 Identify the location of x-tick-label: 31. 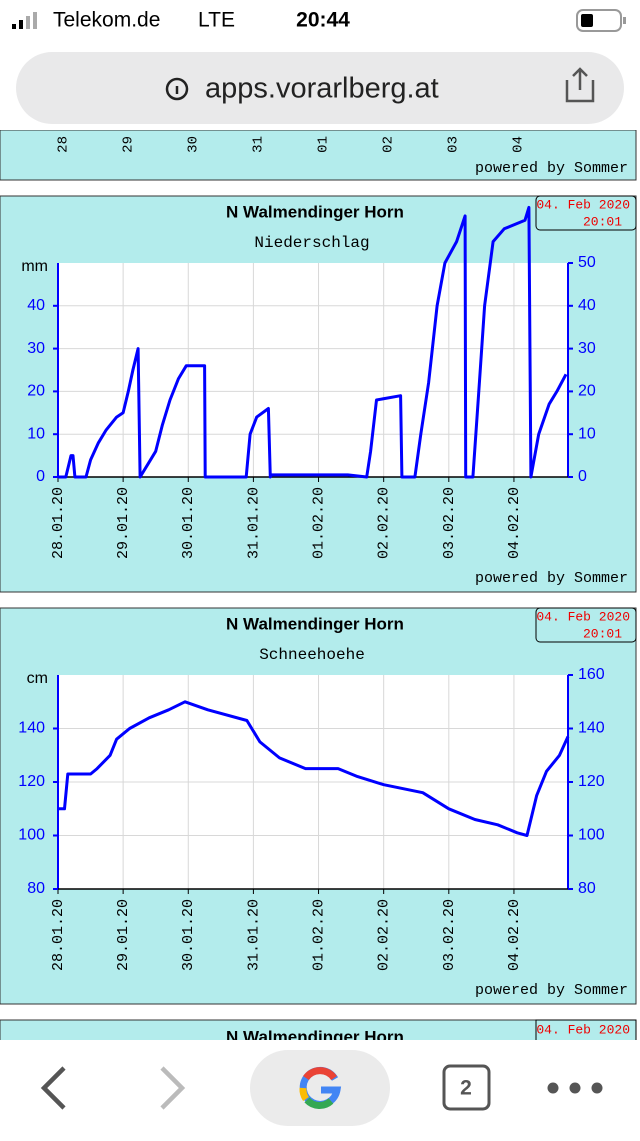
(259, 144).